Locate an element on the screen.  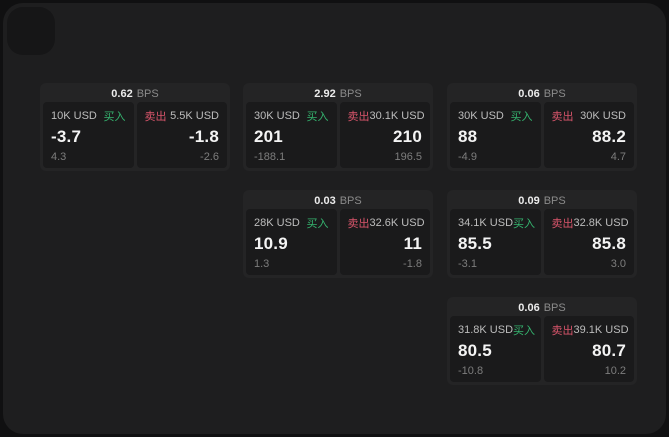
buy-price: 80.5 is located at coordinates (475, 350).